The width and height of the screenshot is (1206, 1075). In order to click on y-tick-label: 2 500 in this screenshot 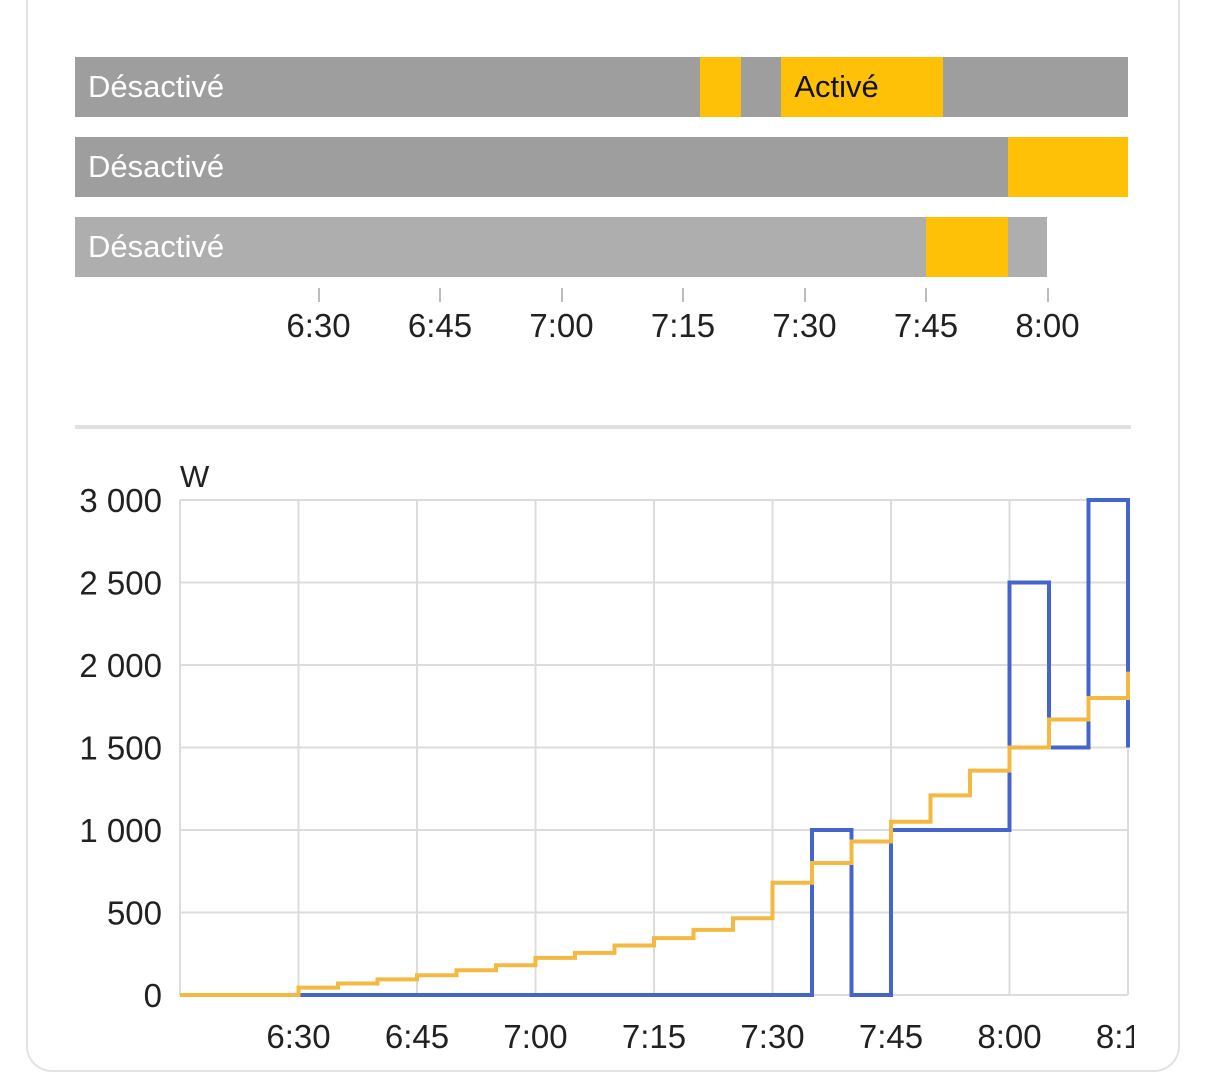, I will do `click(120, 583)`.